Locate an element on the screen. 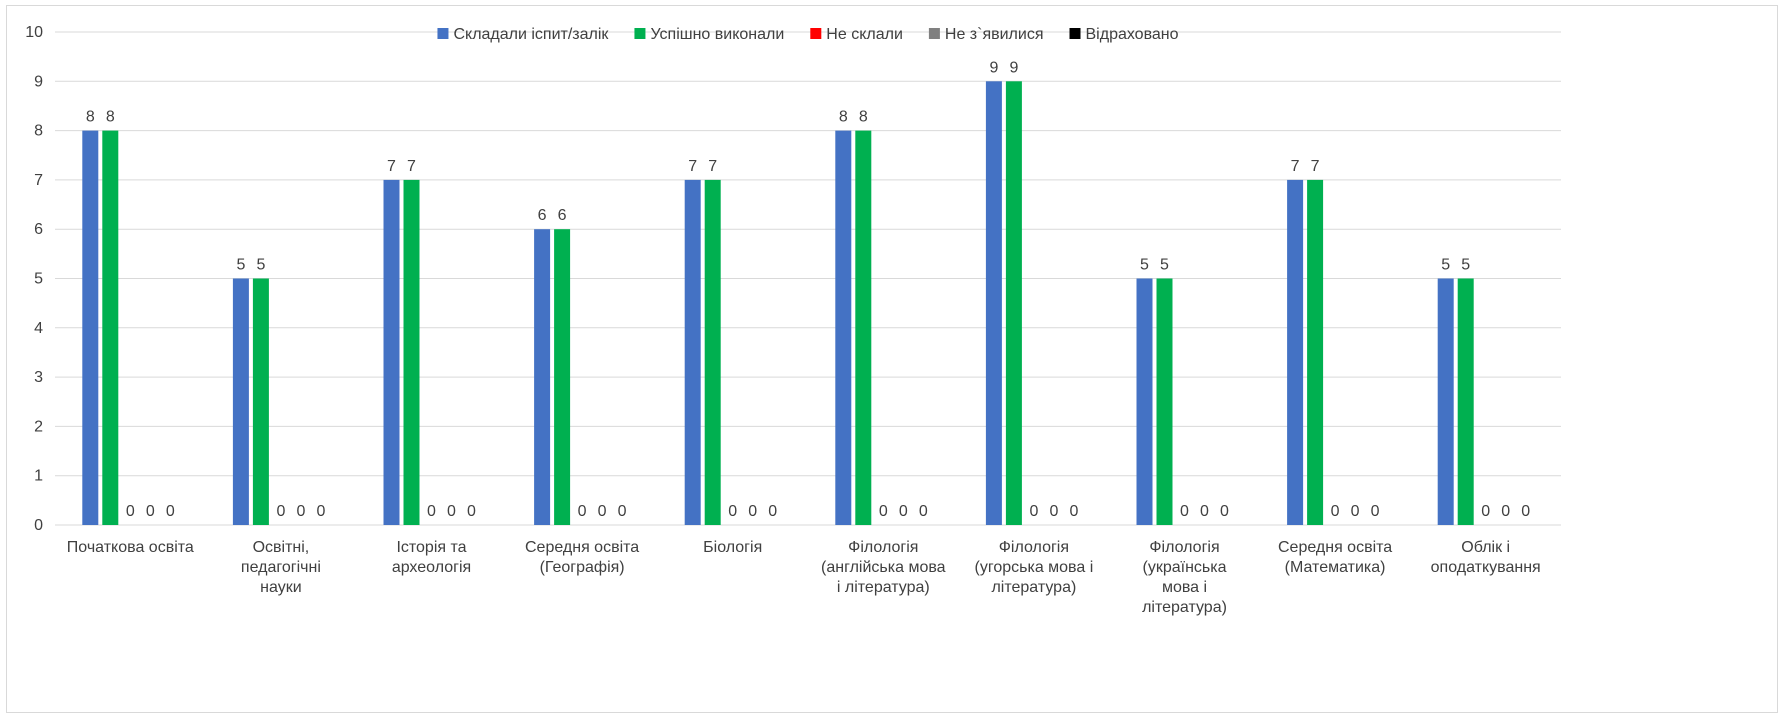  y-tick-label: 2 is located at coordinates (38, 426).